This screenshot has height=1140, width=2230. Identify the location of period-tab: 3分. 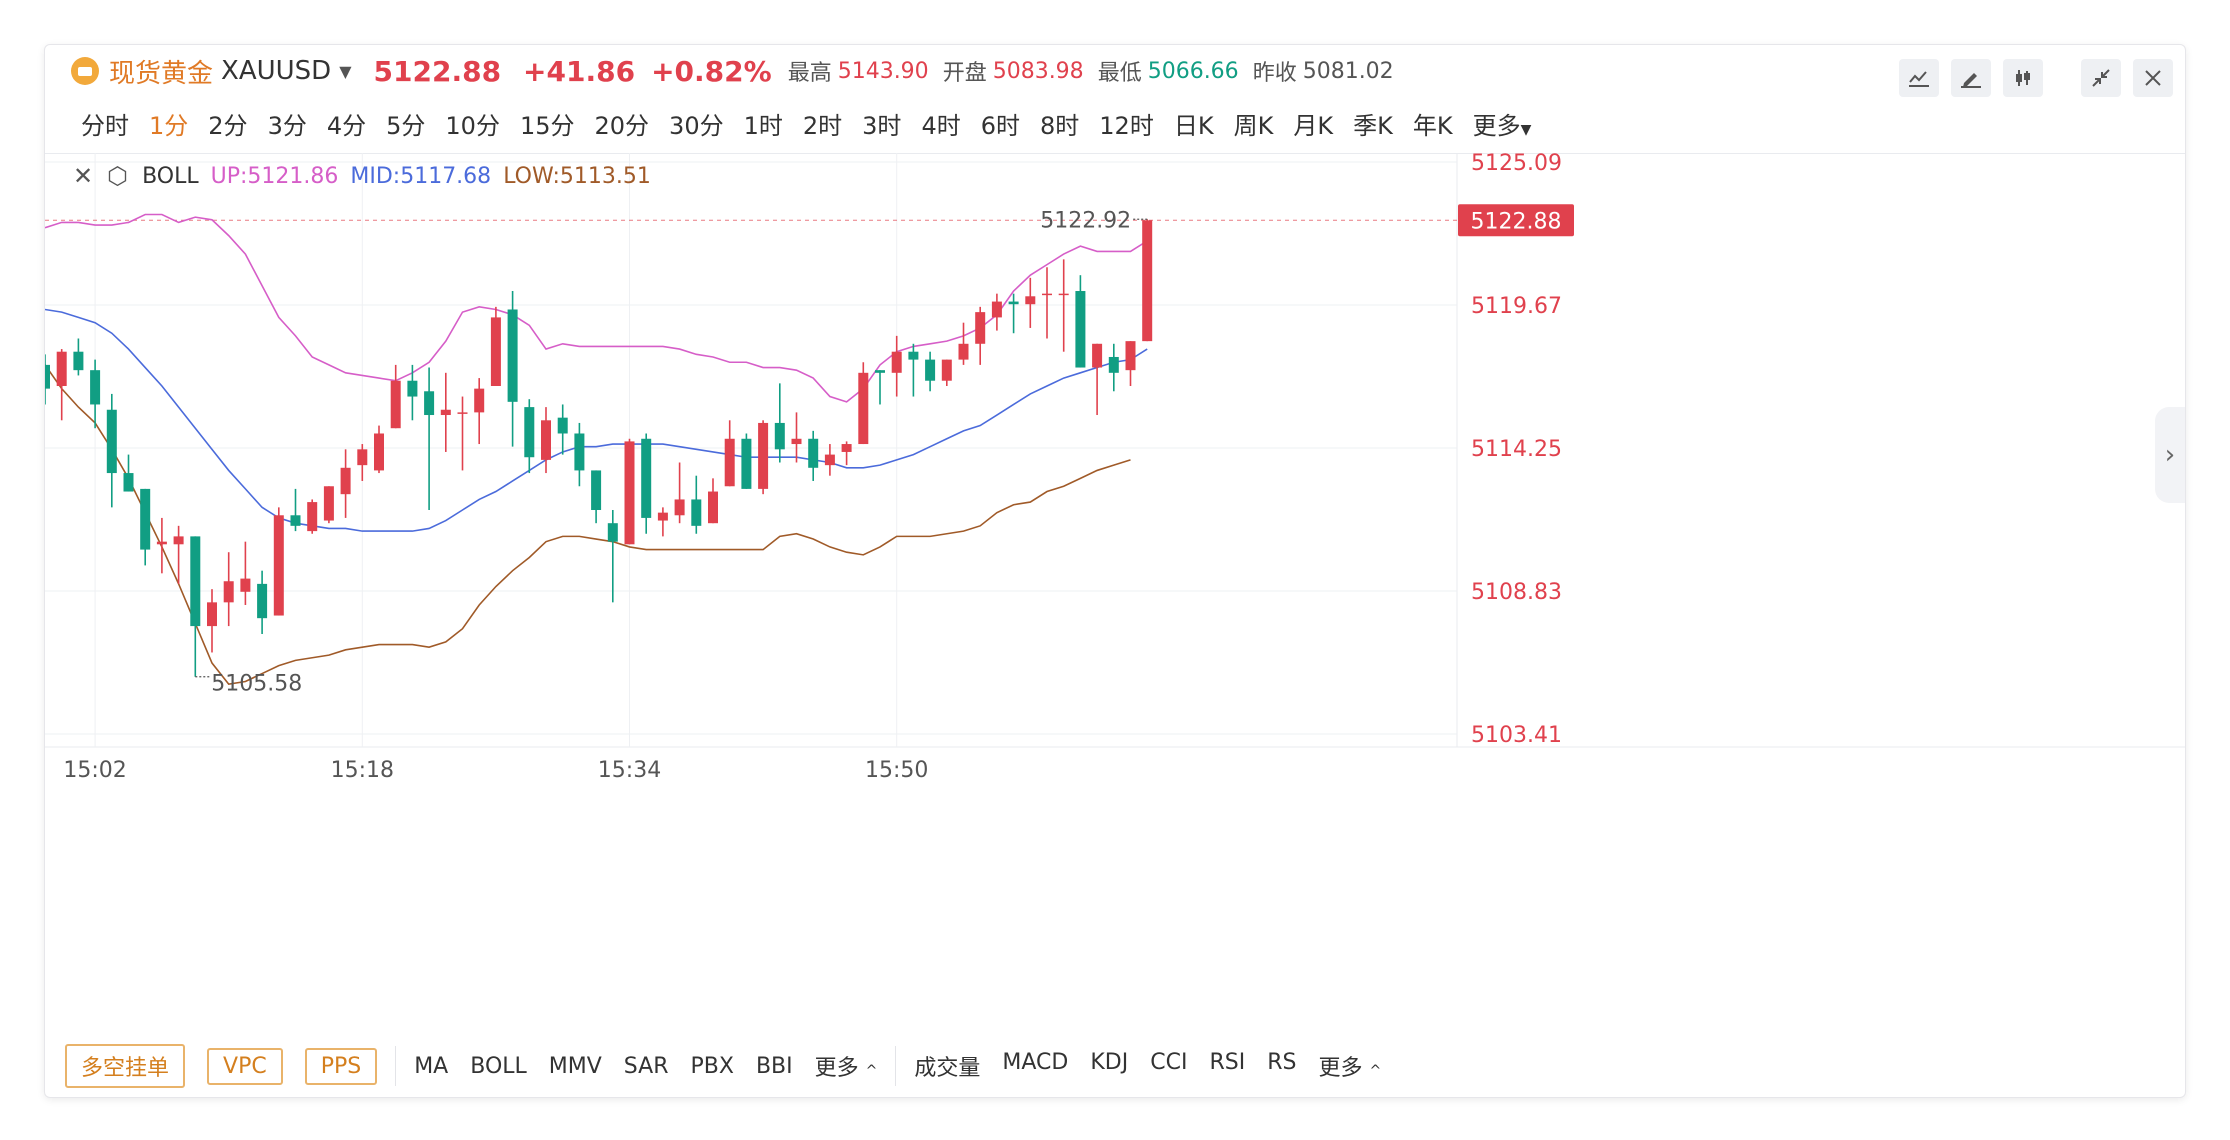
(287, 125).